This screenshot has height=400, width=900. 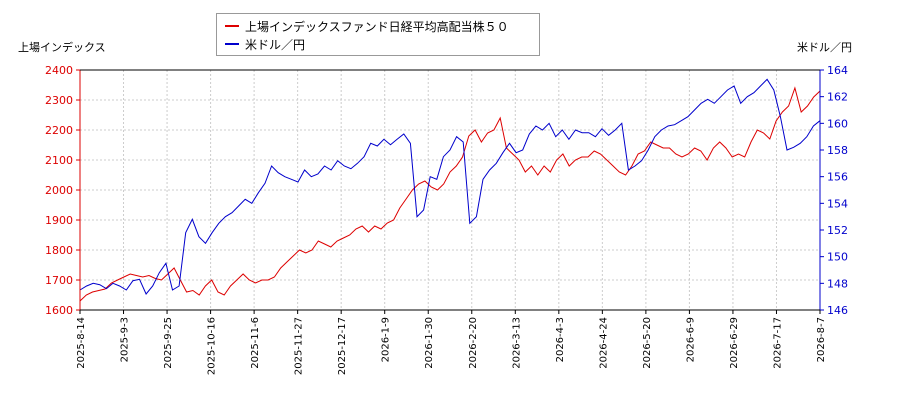 What do you see at coordinates (255, 343) in the screenshot?
I see `x-tick-label: 2025-11-6` at bounding box center [255, 343].